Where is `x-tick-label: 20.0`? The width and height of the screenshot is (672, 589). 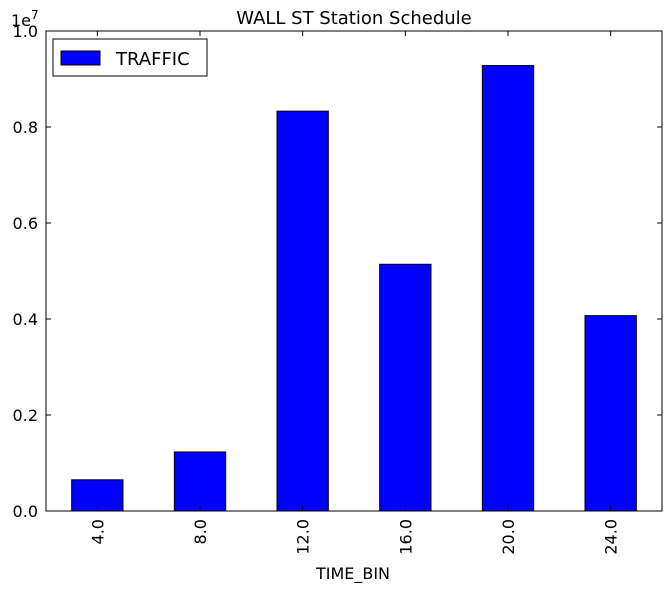
x-tick-label: 20.0 is located at coordinates (508, 537).